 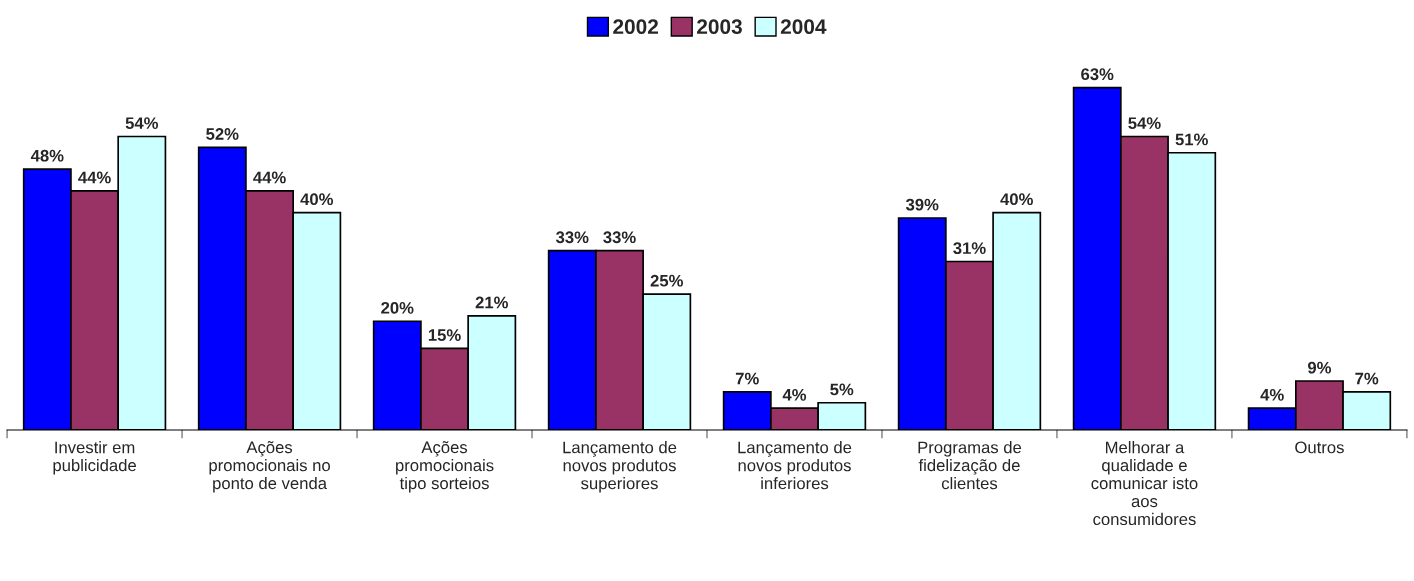 What do you see at coordinates (397, 307) in the screenshot?
I see `data-label: 20%` at bounding box center [397, 307].